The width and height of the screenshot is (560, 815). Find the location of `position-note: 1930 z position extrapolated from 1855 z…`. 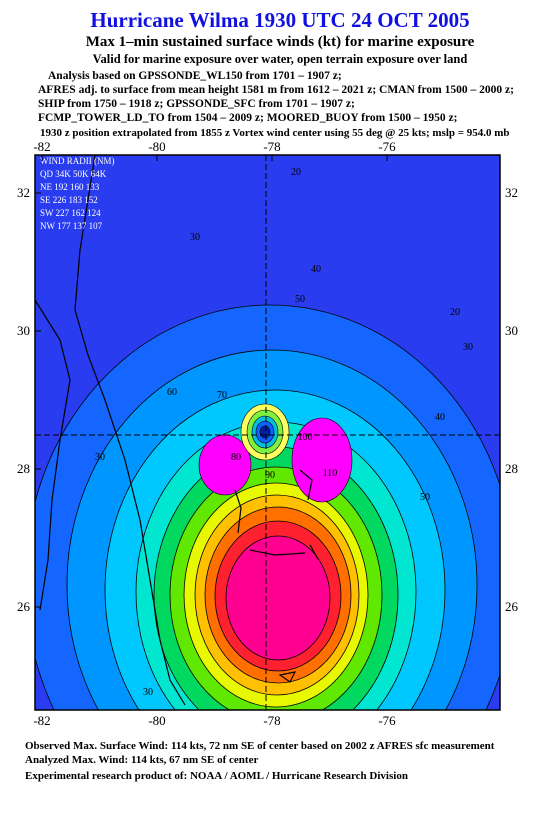

position-note: 1930 z position extrapolated from 1855 z… is located at coordinates (275, 133).